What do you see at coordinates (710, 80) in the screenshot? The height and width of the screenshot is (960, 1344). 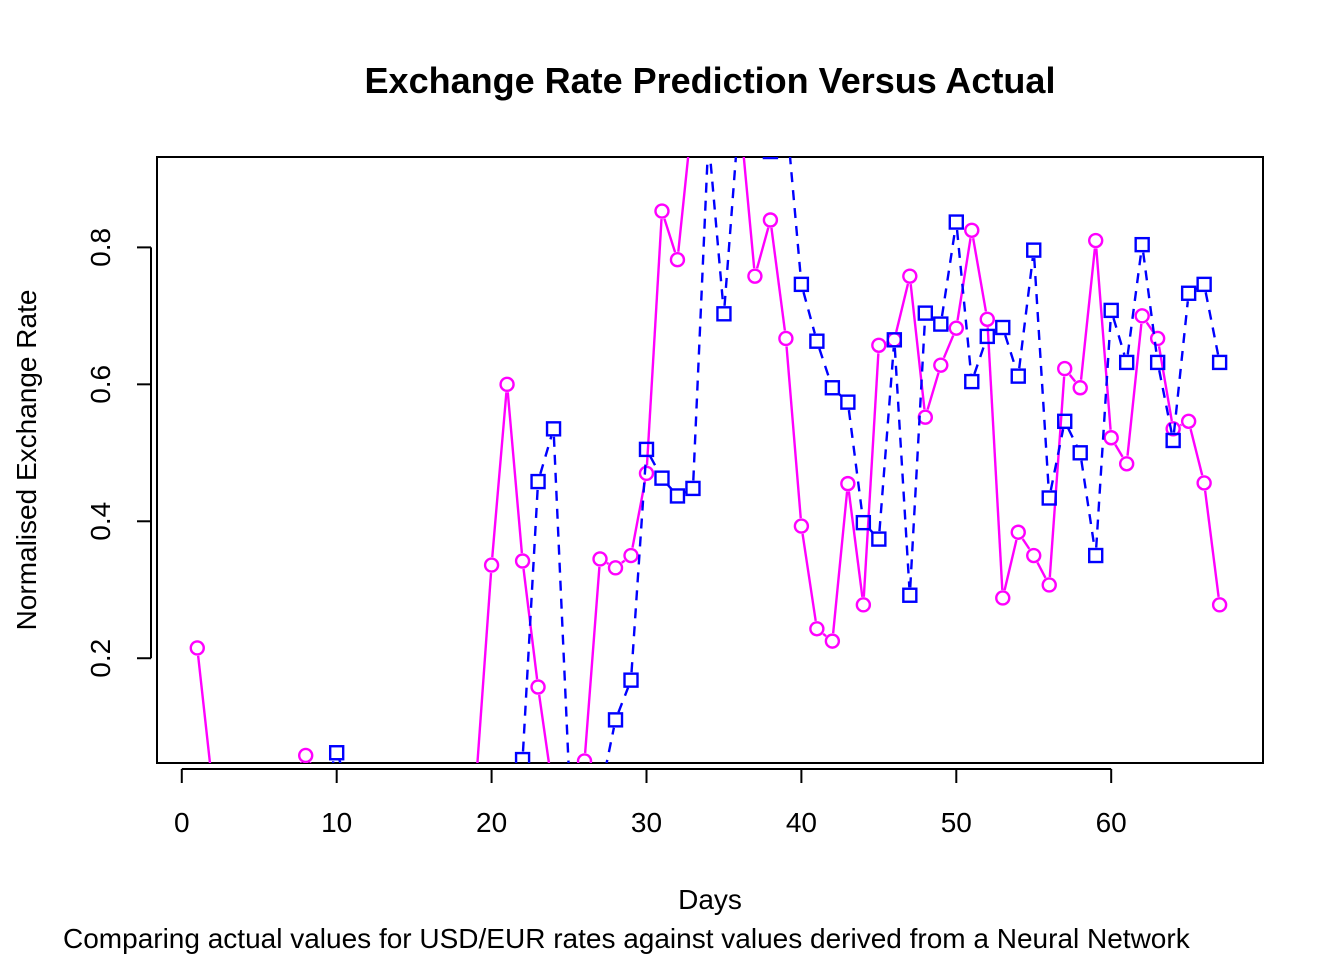 I see `chart-title: Exchange Rate Prediction Versus Actual` at bounding box center [710, 80].